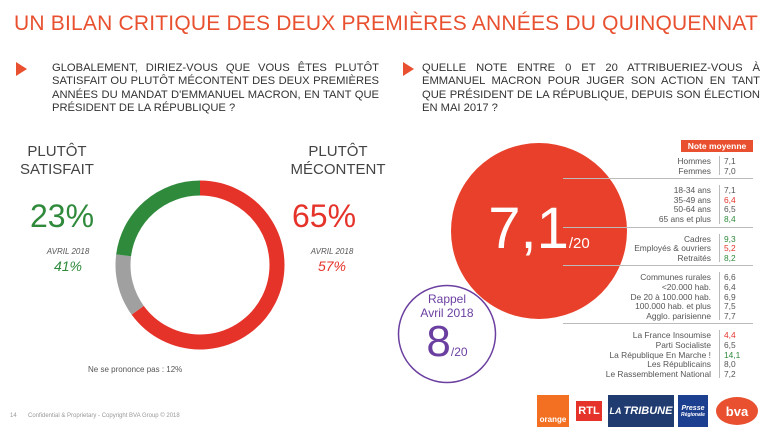 This screenshot has width=770, height=432. Describe the element at coordinates (672, 248) in the screenshot. I see `table-row-label: Employés & ouvriers` at that location.